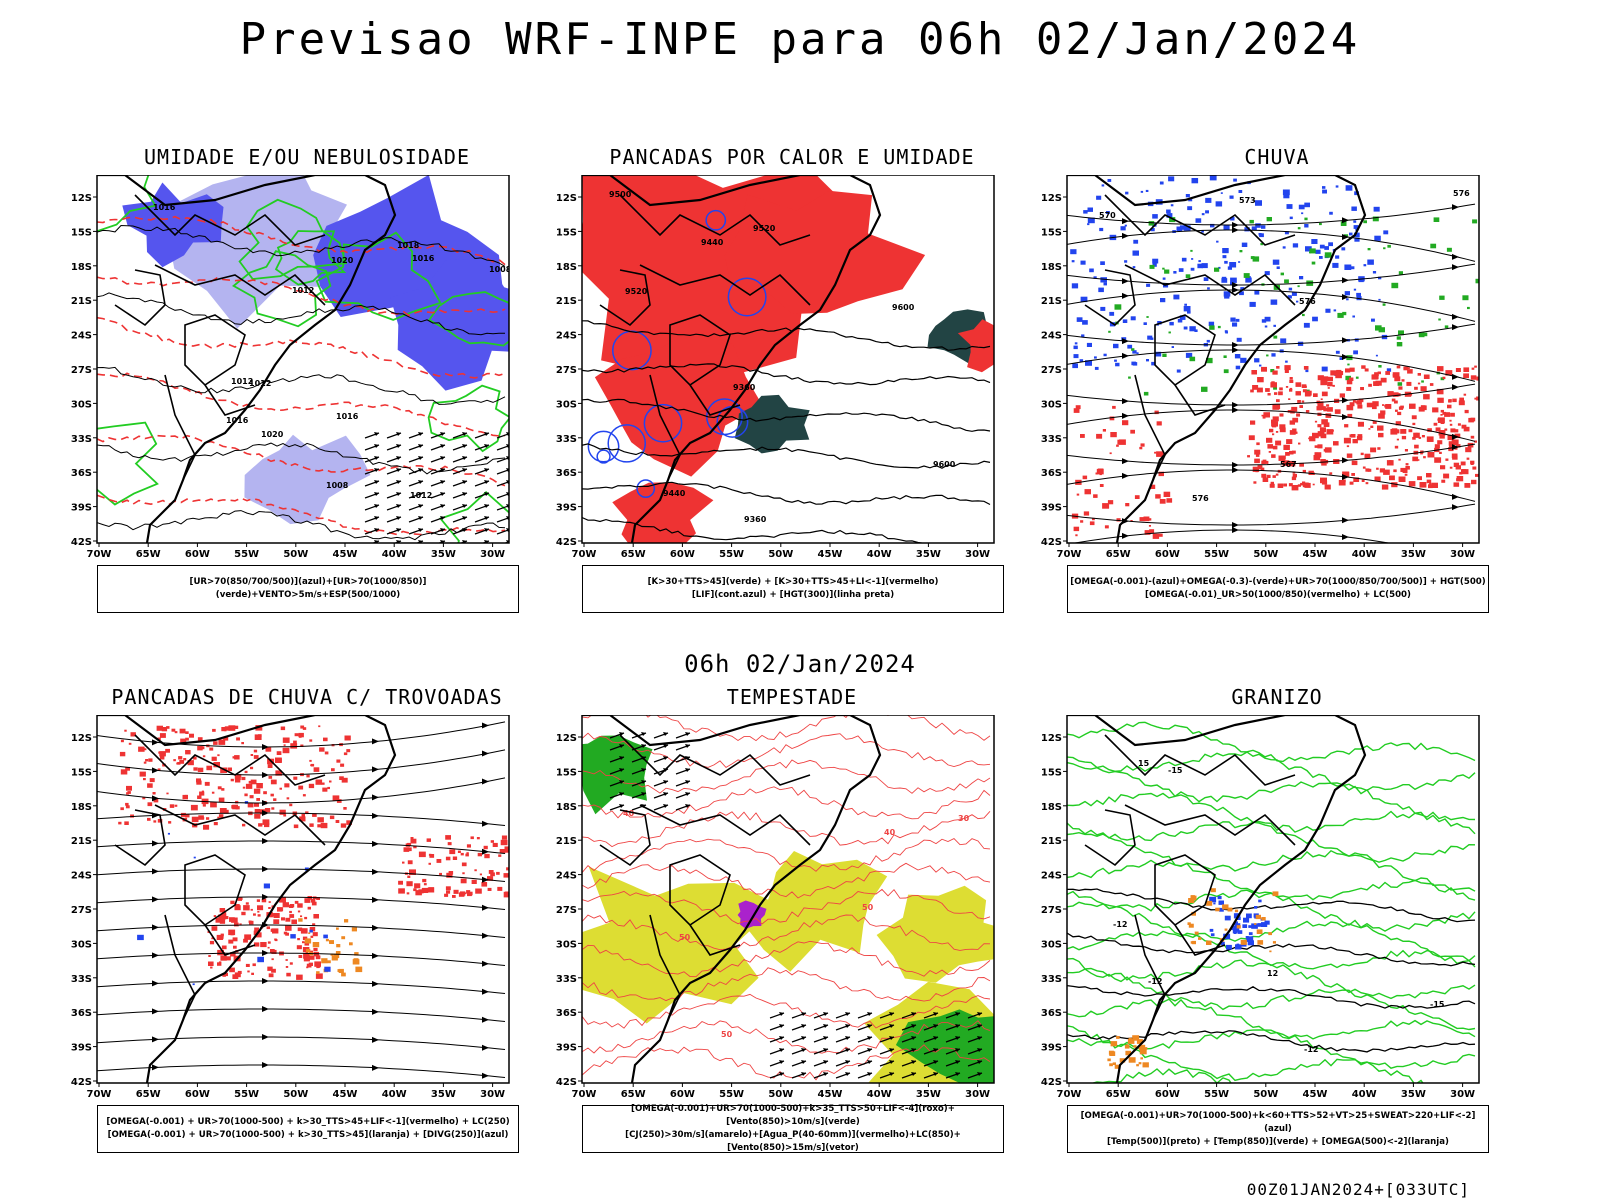  What do you see at coordinates (81, 944) in the screenshot?
I see `lat-tick-label: 30S` at bounding box center [81, 944].